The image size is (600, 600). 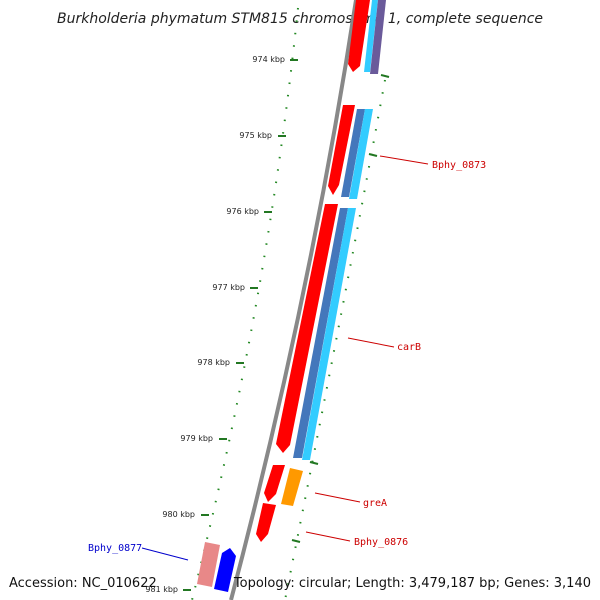 I want to click on label-bphy-0873: Bphy_0873, so click(x=432, y=163).